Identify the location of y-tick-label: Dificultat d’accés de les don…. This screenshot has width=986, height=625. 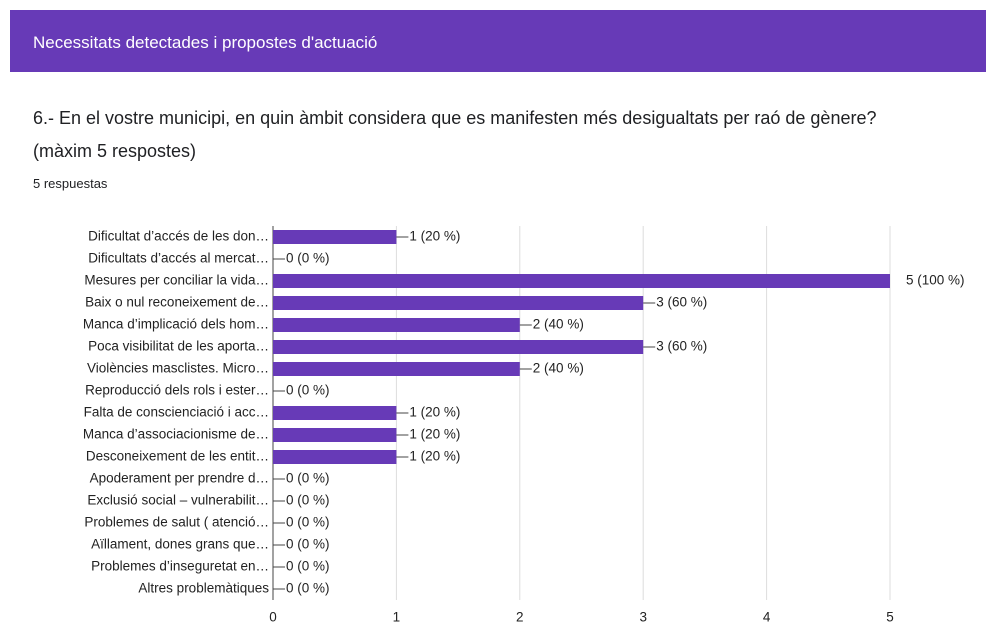
(178, 236).